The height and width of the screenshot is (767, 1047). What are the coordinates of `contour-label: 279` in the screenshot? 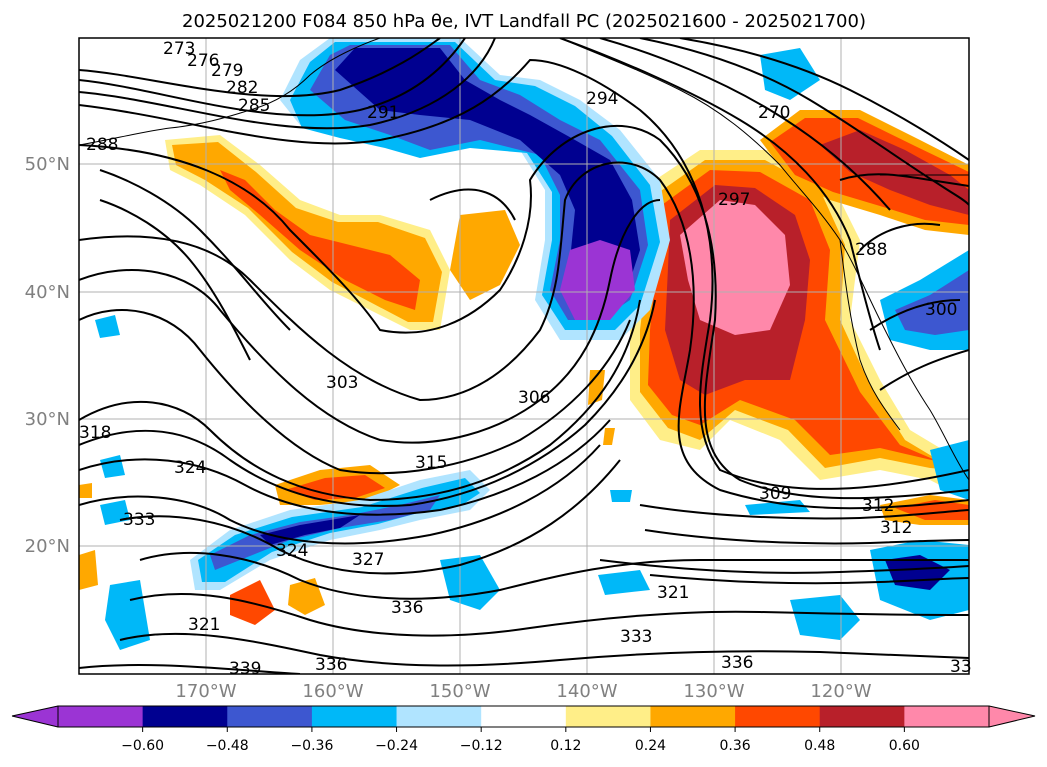 It's located at (227, 71).